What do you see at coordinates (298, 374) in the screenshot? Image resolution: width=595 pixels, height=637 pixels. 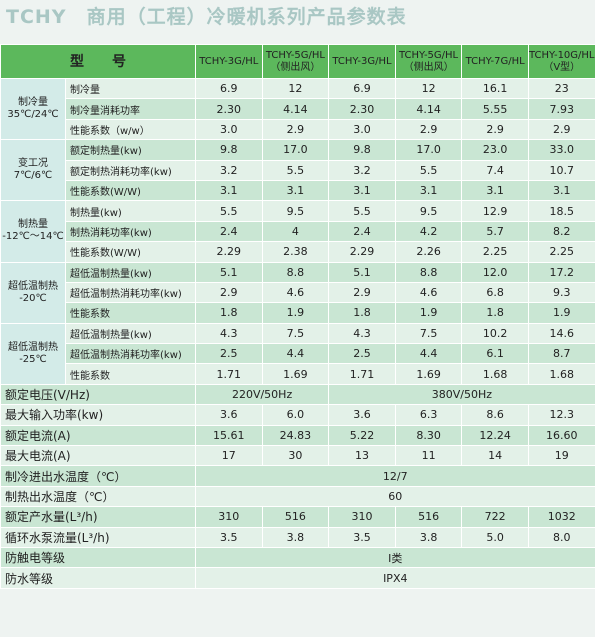 I see `data-row: 性能系数 1.71 1.69 1.71 1.69 1.68 1.68` at bounding box center [298, 374].